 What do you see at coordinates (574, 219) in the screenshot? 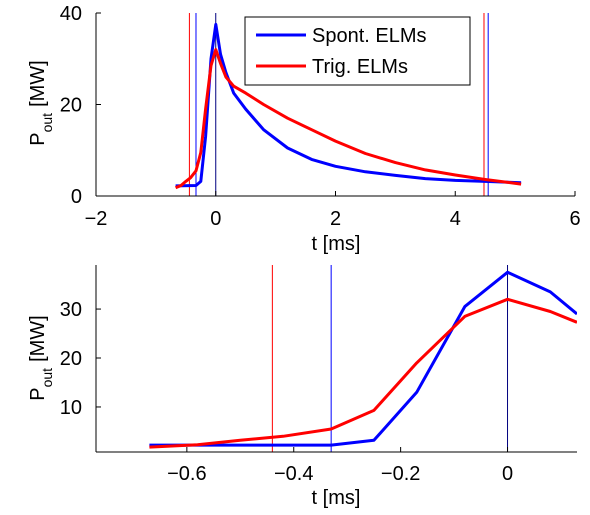
I see `top-x-tick-label: 6` at bounding box center [574, 219].